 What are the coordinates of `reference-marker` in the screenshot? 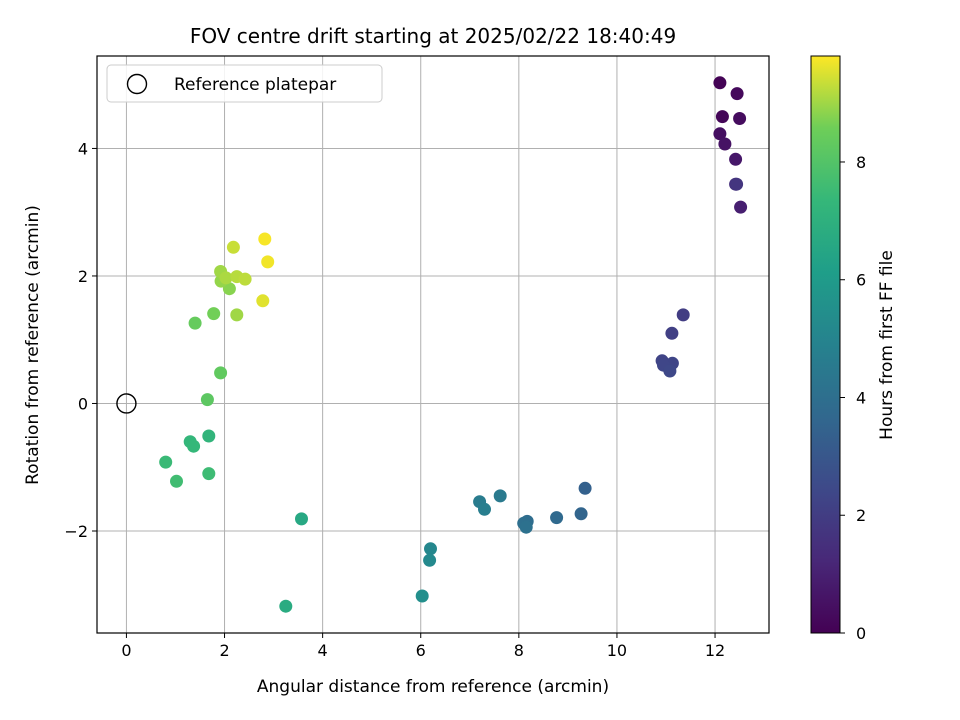 It's located at (126, 403).